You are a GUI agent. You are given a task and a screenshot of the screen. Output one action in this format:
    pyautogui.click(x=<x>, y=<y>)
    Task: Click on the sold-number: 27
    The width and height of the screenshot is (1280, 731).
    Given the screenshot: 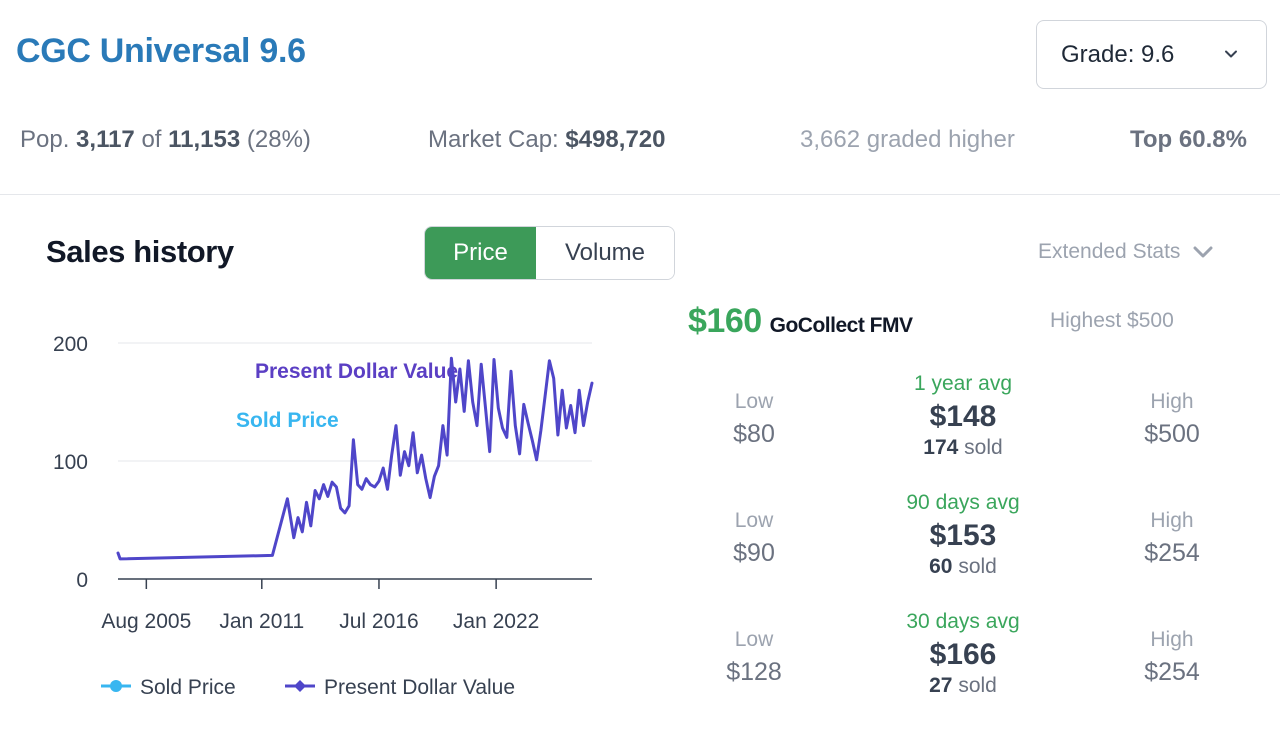 What is the action you would take?
    pyautogui.click(x=941, y=685)
    